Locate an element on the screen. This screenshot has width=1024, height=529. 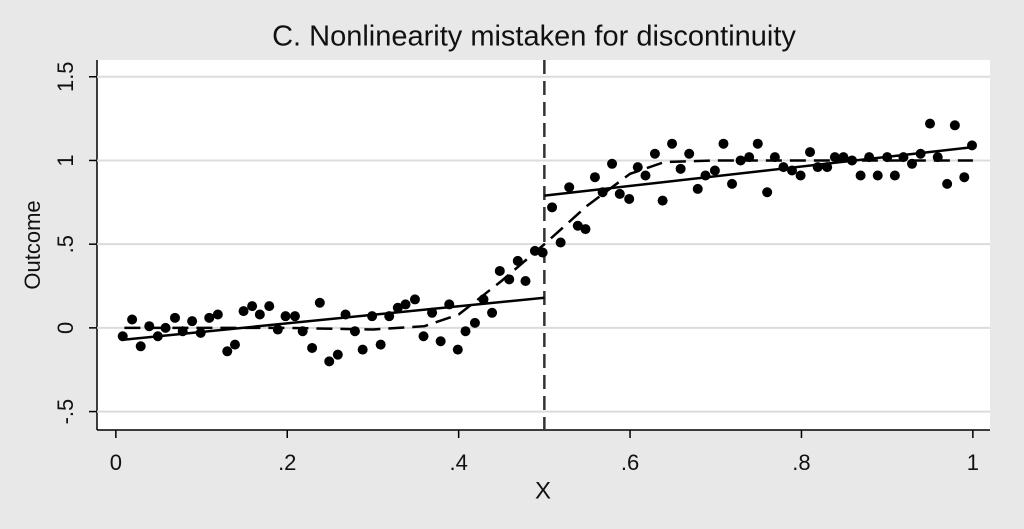
y-tick-label: .5 is located at coordinates (65, 244).